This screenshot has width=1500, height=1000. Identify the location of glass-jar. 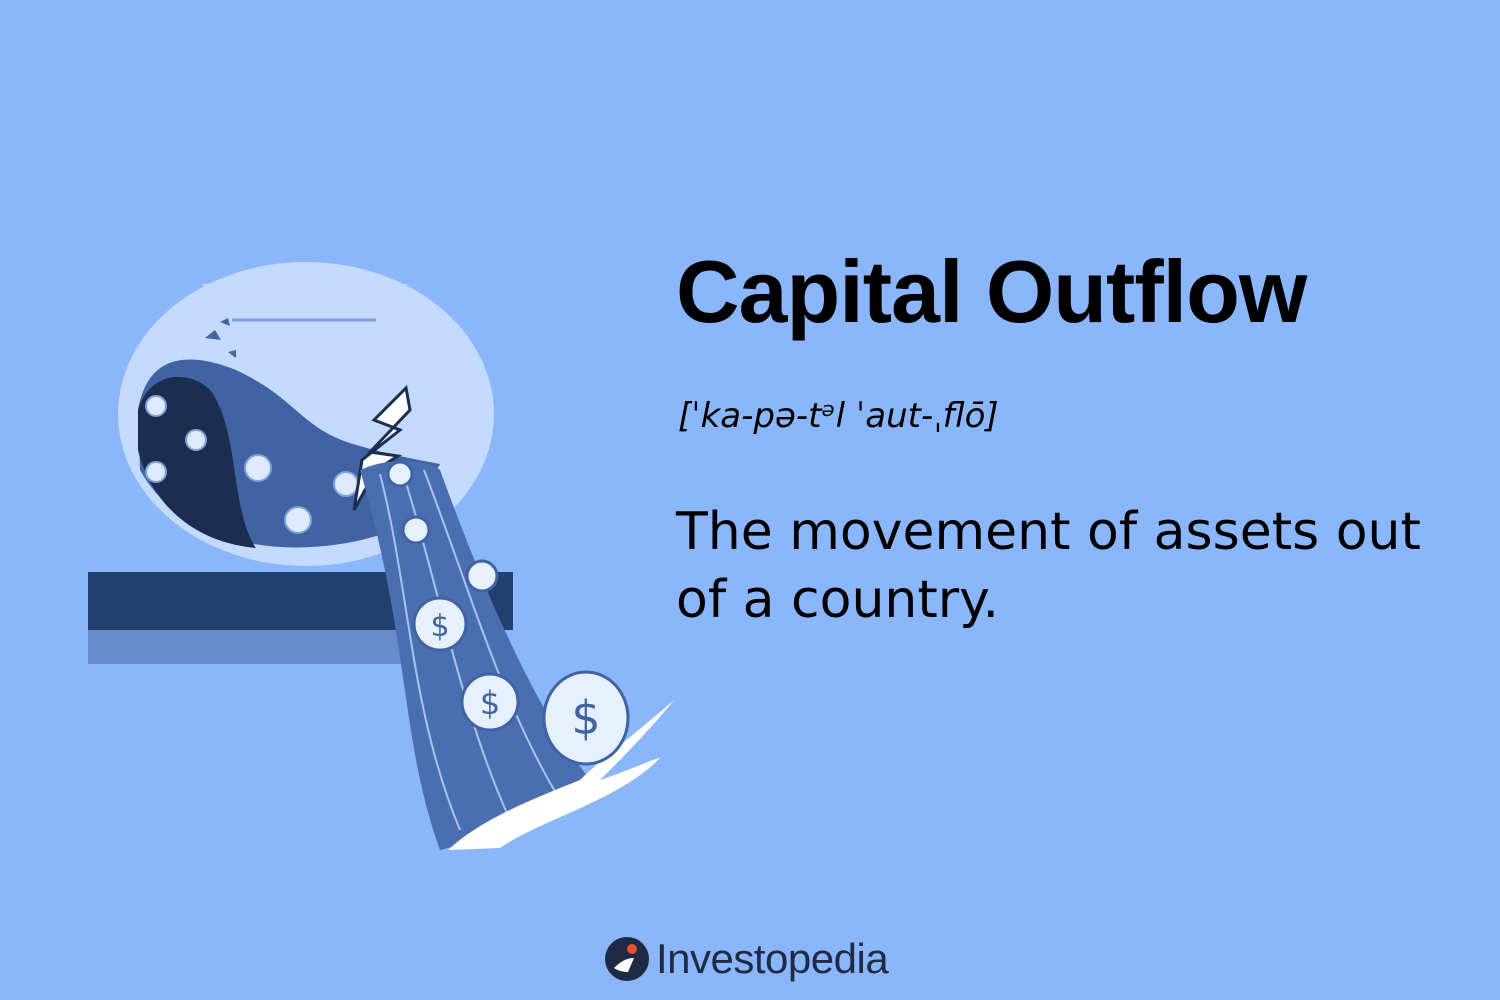
(306, 414).